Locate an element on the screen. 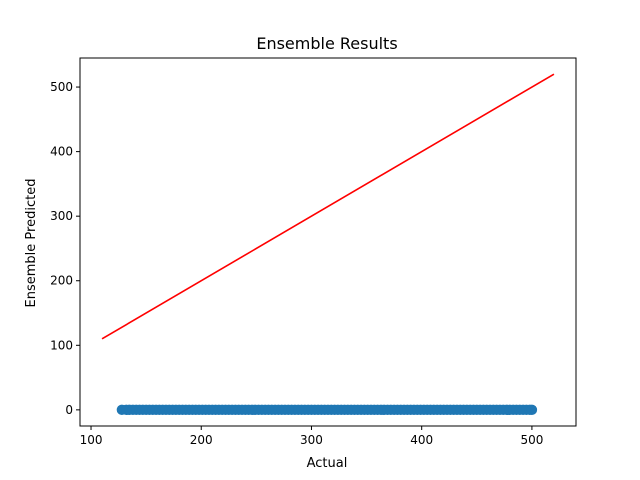  y-tick-label: 200 is located at coordinates (61, 281).